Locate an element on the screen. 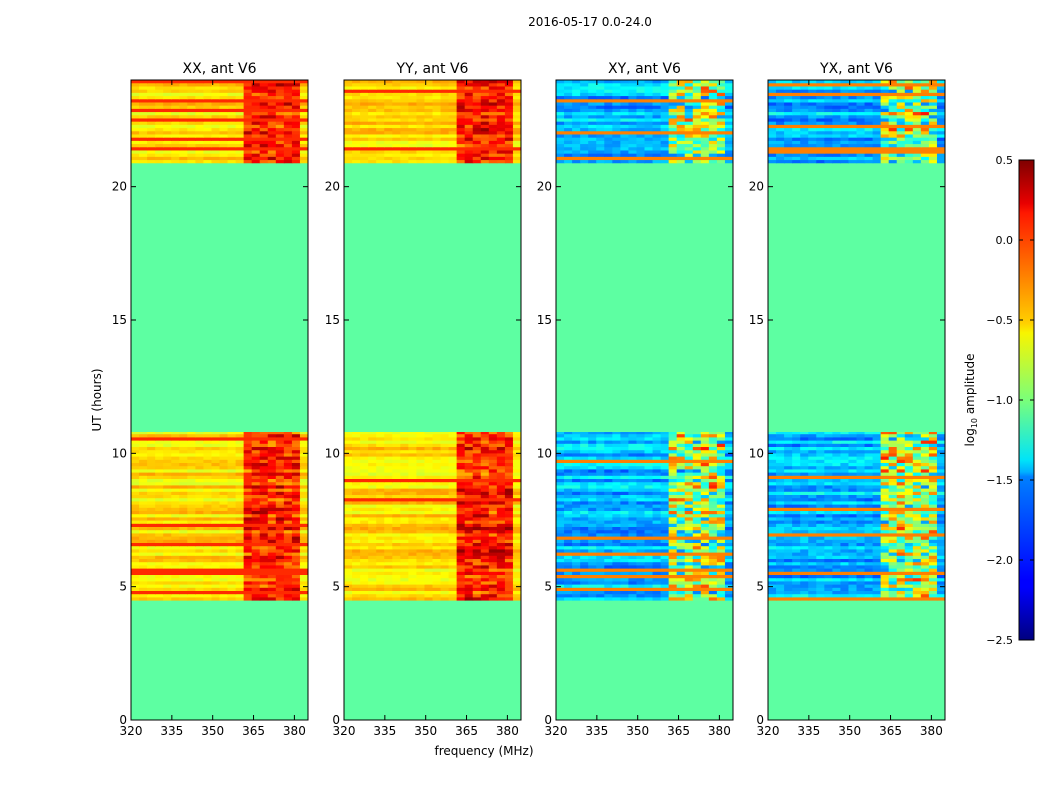 The width and height of the screenshot is (1050, 804). panel-title: YY, ant V6 is located at coordinates (432, 69).